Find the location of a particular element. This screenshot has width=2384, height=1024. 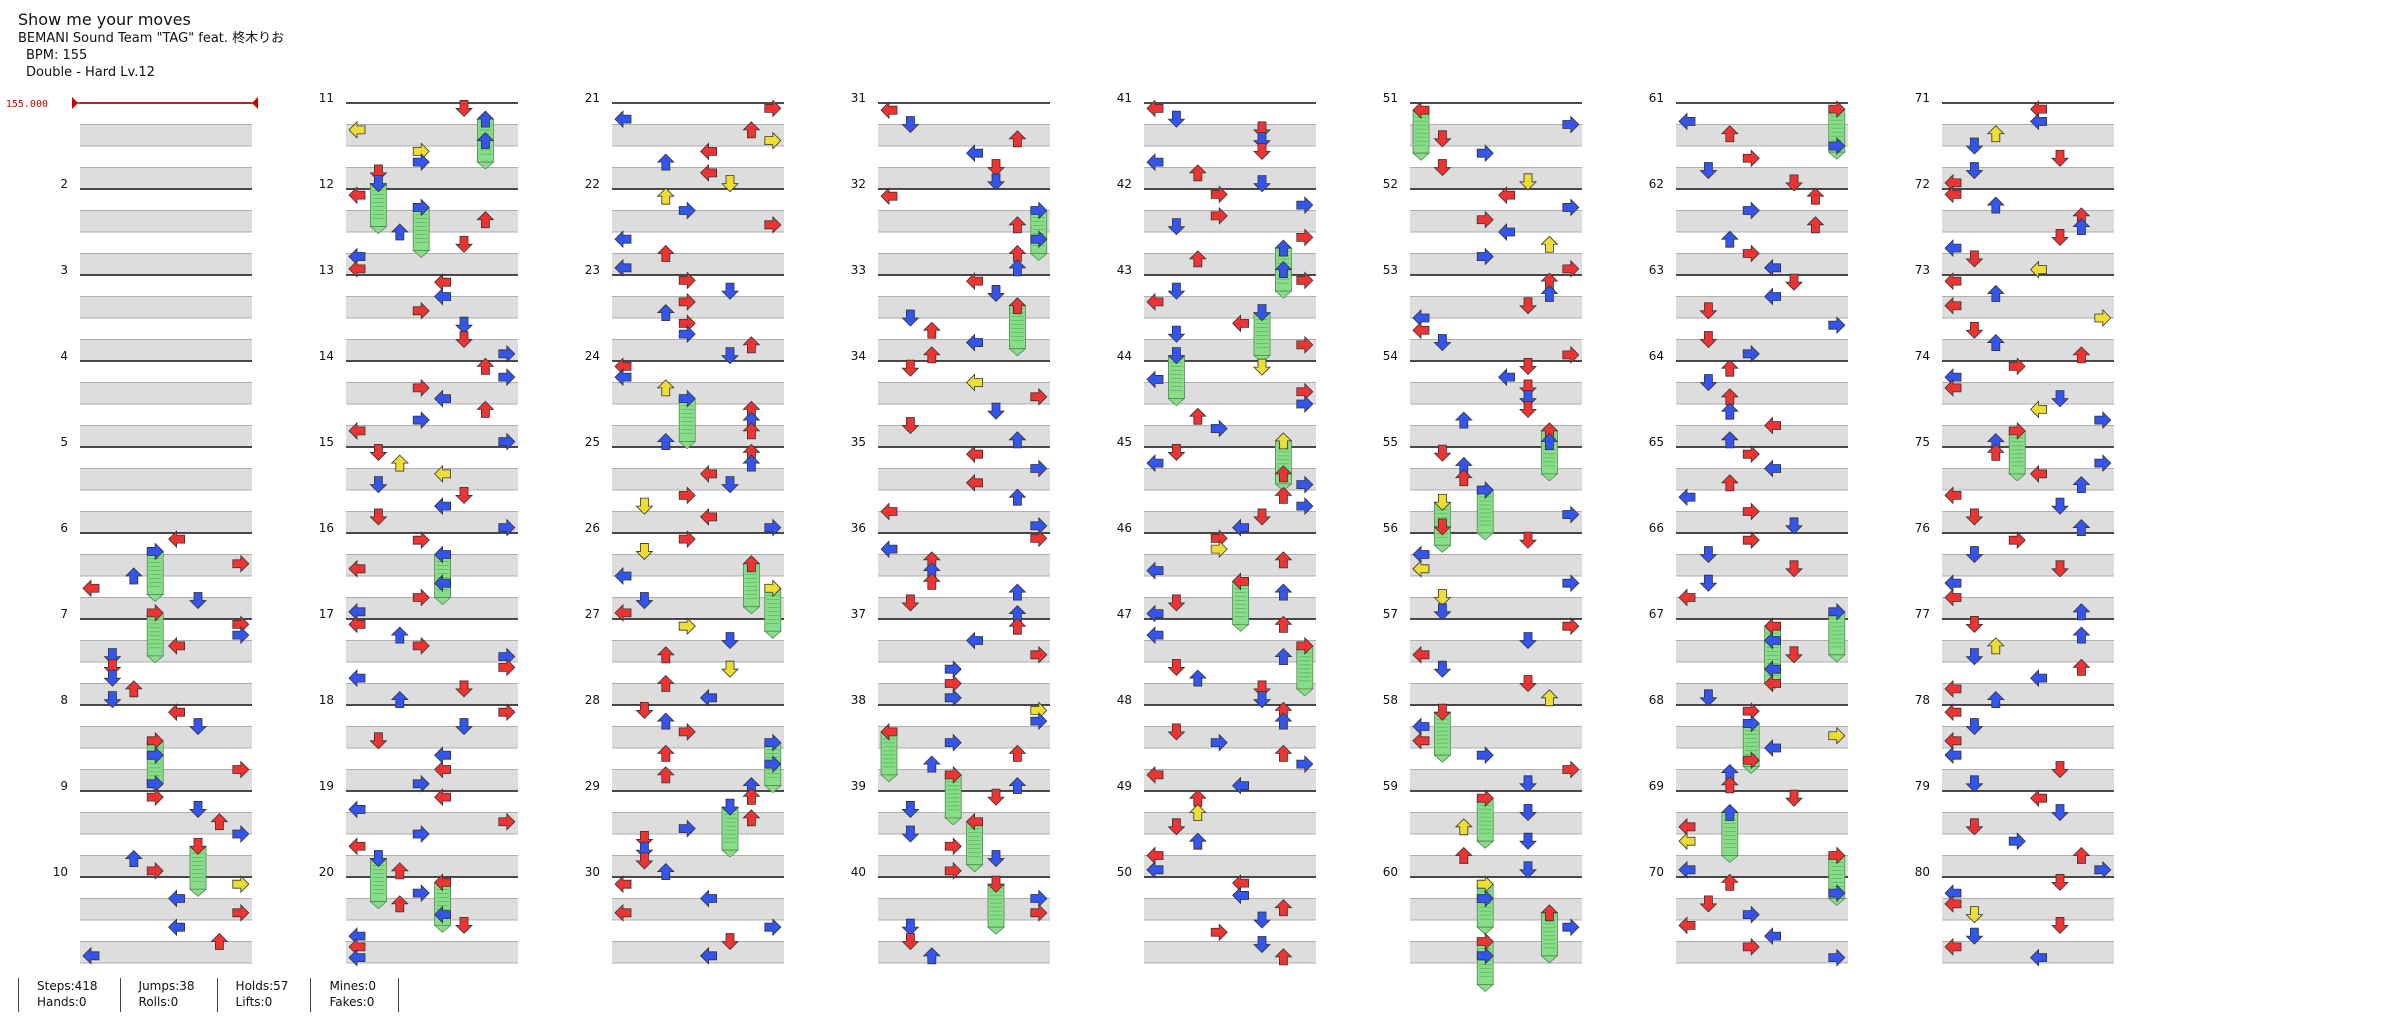

measure-number: 29 is located at coordinates (592, 786).